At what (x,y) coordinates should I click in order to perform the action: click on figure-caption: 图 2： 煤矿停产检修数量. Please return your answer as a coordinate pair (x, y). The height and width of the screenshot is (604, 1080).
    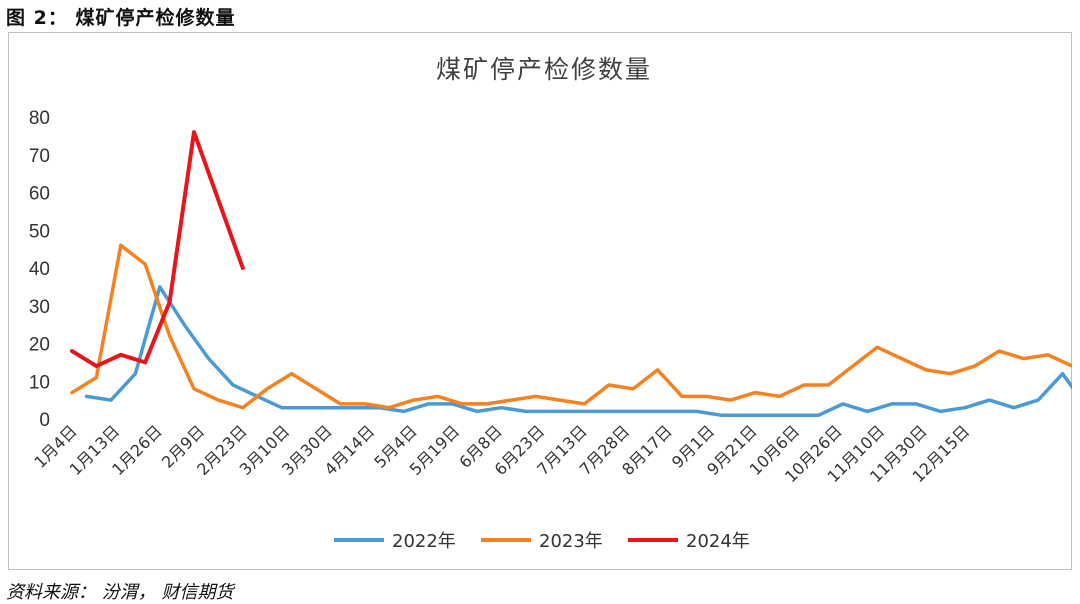
    Looking at the image, I should click on (121, 18).